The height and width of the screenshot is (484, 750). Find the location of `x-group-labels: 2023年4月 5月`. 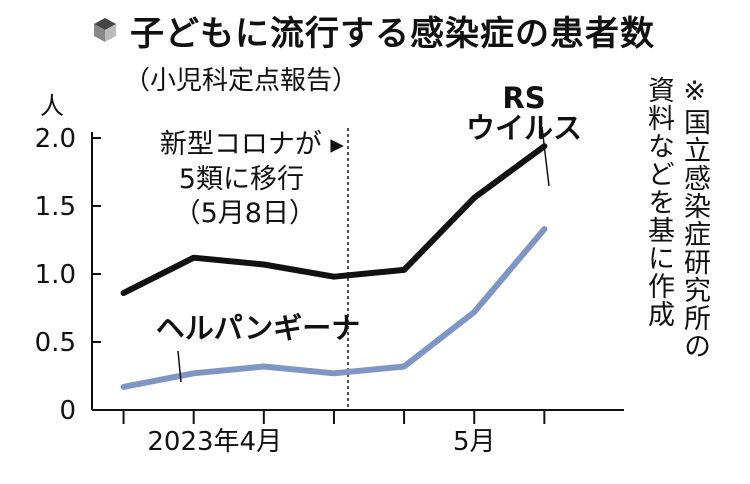

x-group-labels: 2023年4月 5月 is located at coordinates (321, 442).